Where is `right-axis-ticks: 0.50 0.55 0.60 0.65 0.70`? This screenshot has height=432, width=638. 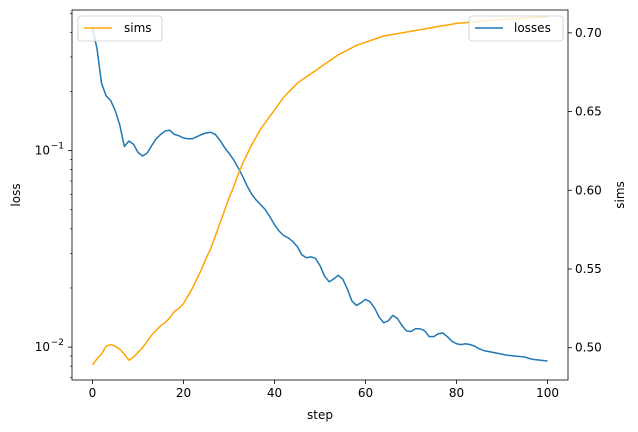
right-axis-ticks: 0.50 0.55 0.60 0.65 0.70 is located at coordinates (585, 190).